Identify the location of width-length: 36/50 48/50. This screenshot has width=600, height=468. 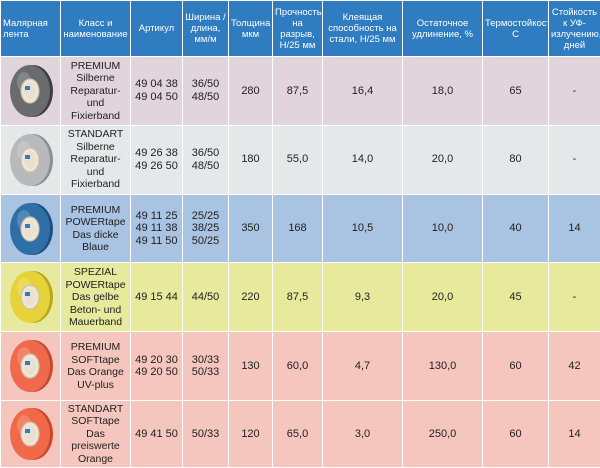
(205, 159).